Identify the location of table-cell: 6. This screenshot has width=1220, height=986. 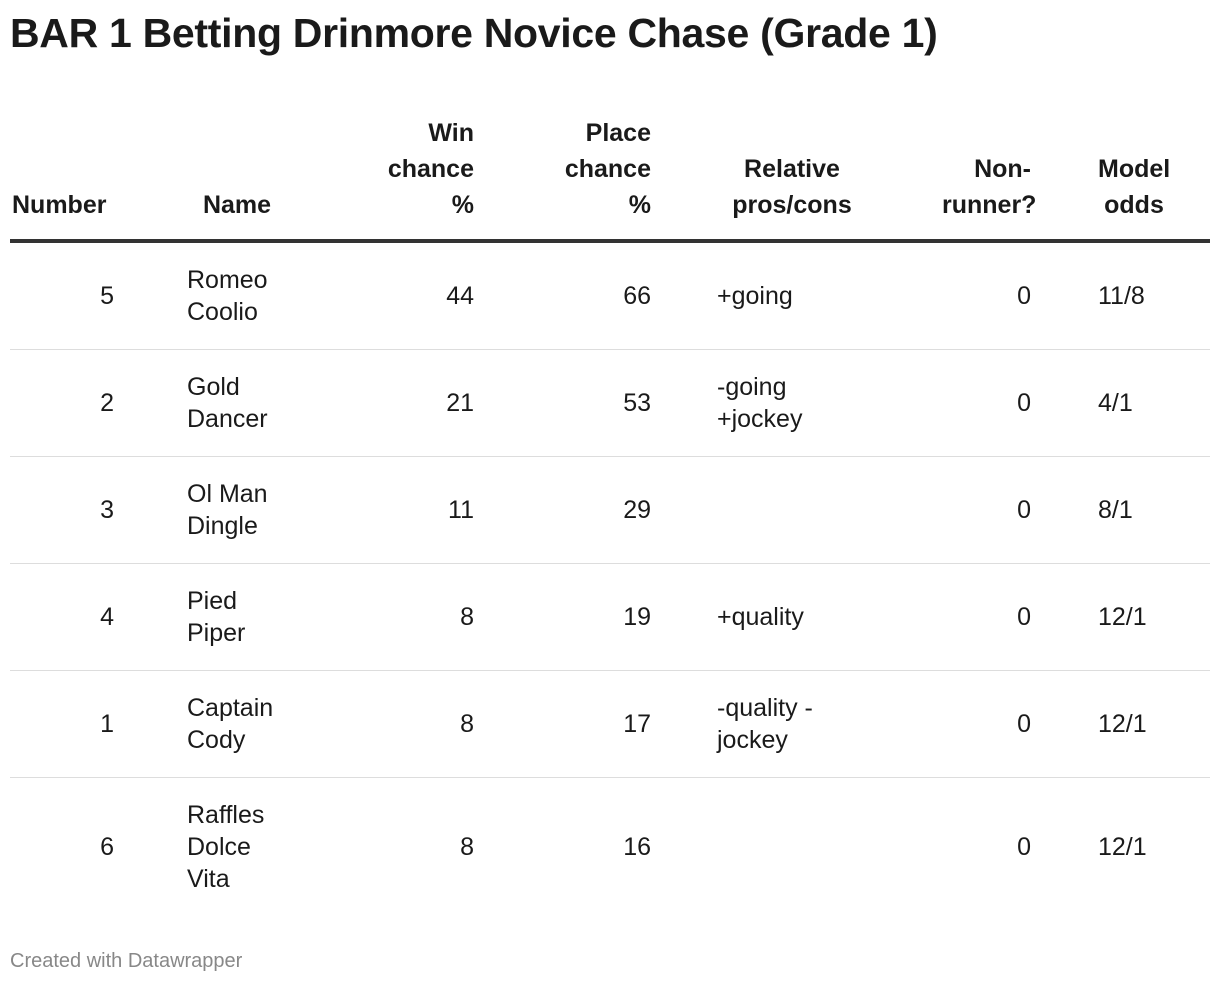
(107, 847).